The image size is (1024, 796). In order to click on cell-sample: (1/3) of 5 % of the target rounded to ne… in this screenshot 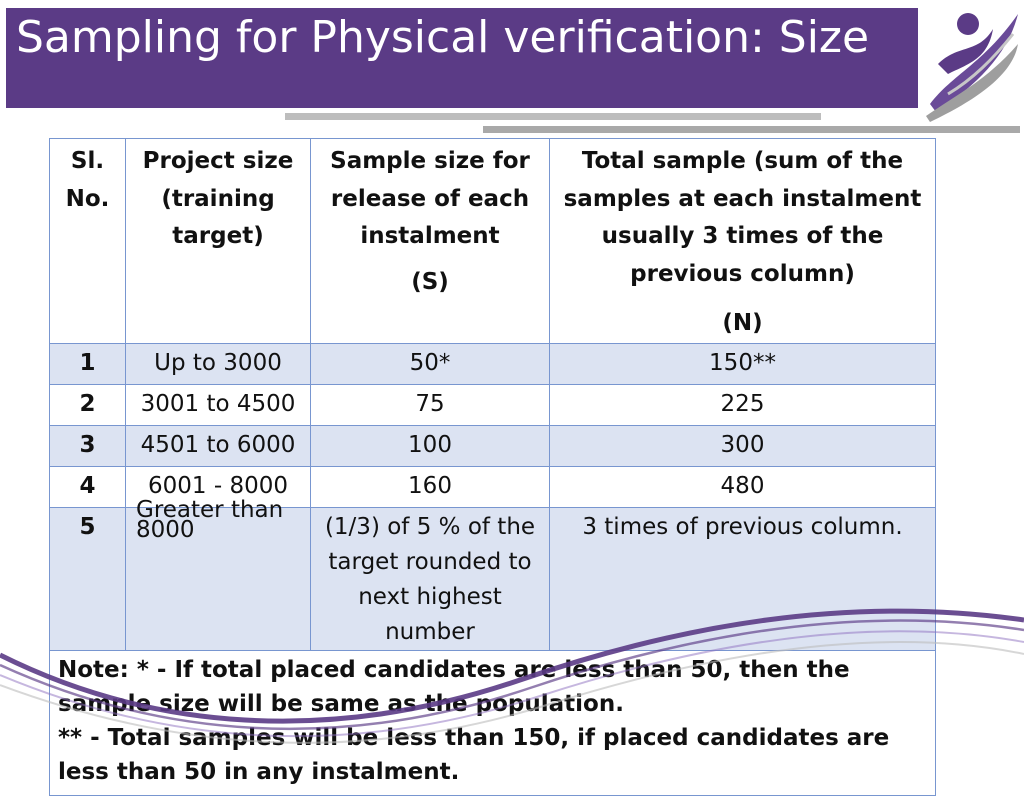, I will do `click(430, 578)`.